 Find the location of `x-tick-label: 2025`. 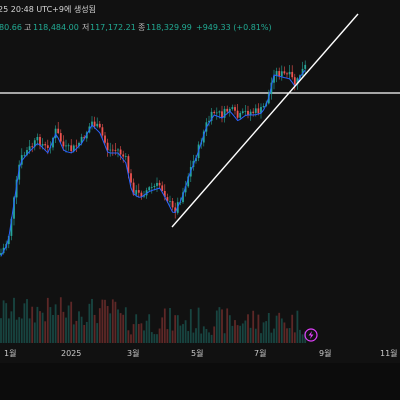

x-tick-label: 2025 is located at coordinates (71, 353).